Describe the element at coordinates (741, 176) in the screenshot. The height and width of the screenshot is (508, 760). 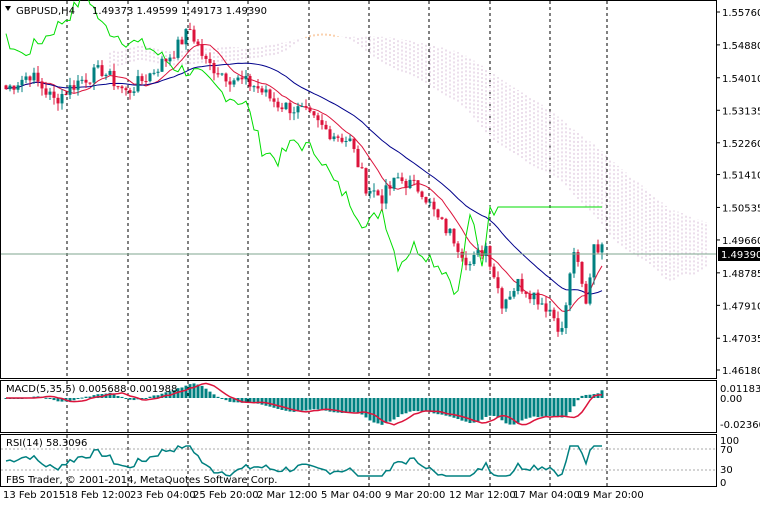
I see `price-tick-label-5: 1.51410` at that location.